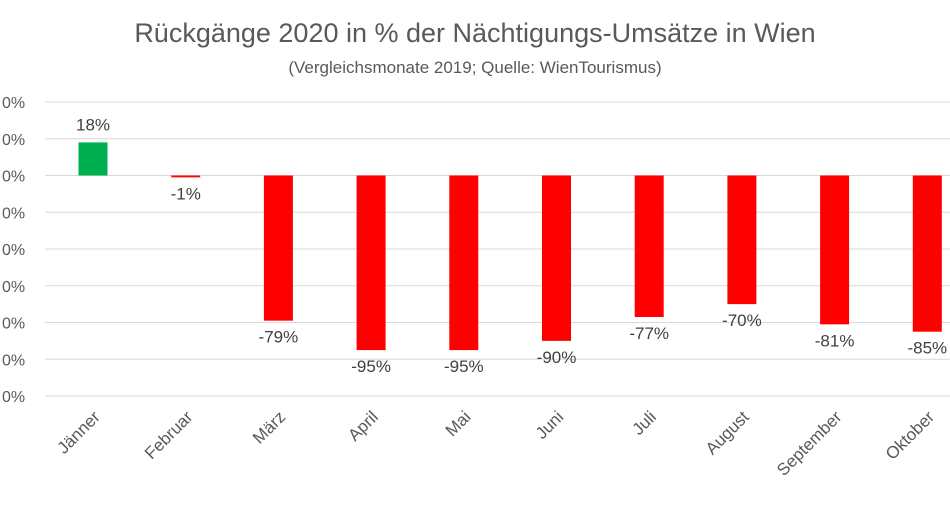 Image resolution: width=950 pixels, height=511 pixels. What do you see at coordinates (458, 423) in the screenshot?
I see `x-category-label: Mai` at bounding box center [458, 423].